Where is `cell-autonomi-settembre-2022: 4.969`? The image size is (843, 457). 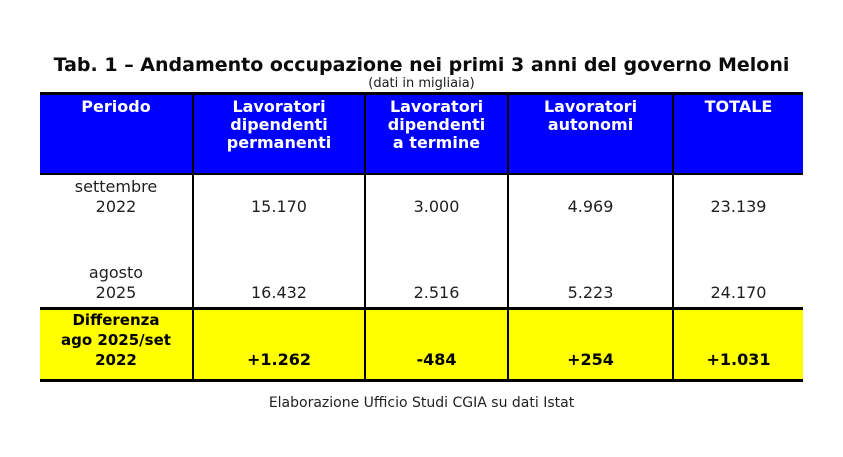
cell-autonomi-settembre-2022: 4.969 is located at coordinates (590, 212).